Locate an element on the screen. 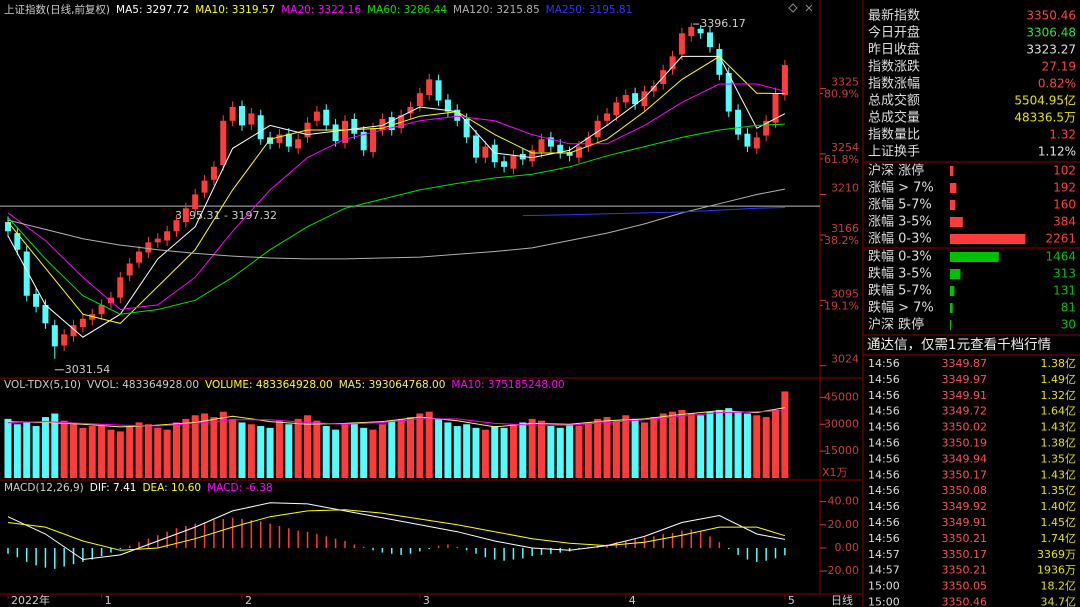 The height and width of the screenshot is (607, 1080). close-icon is located at coordinates (809, 8).